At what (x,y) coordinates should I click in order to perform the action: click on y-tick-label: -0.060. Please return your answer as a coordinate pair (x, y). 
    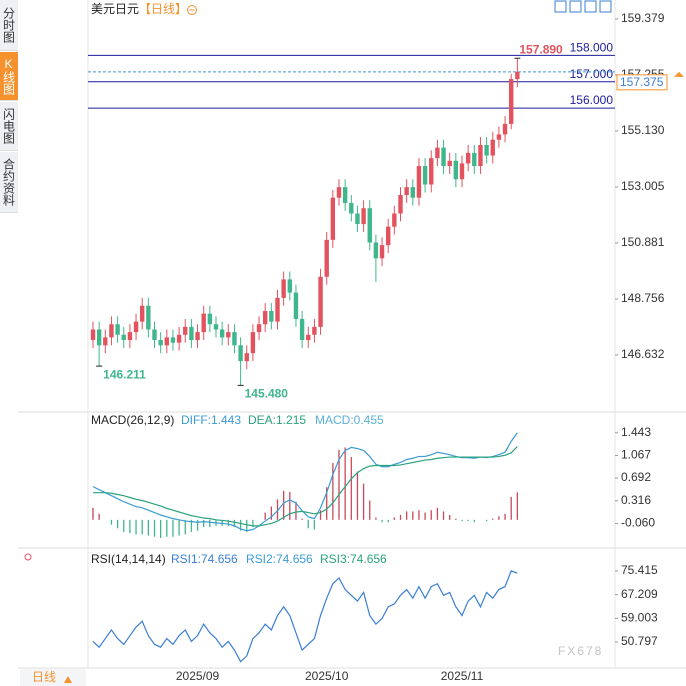
    Looking at the image, I should click on (638, 523).